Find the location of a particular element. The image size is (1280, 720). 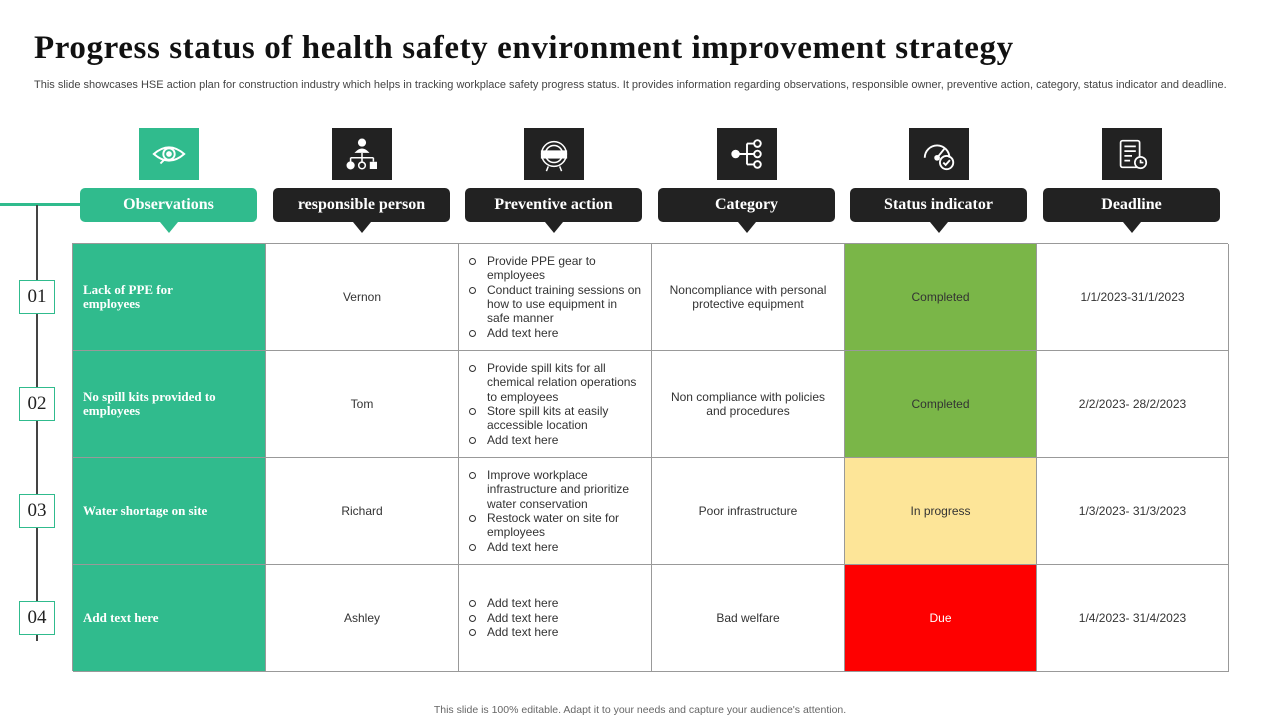

action-item: Provide PPE gear to employees is located at coordinates (556, 268).